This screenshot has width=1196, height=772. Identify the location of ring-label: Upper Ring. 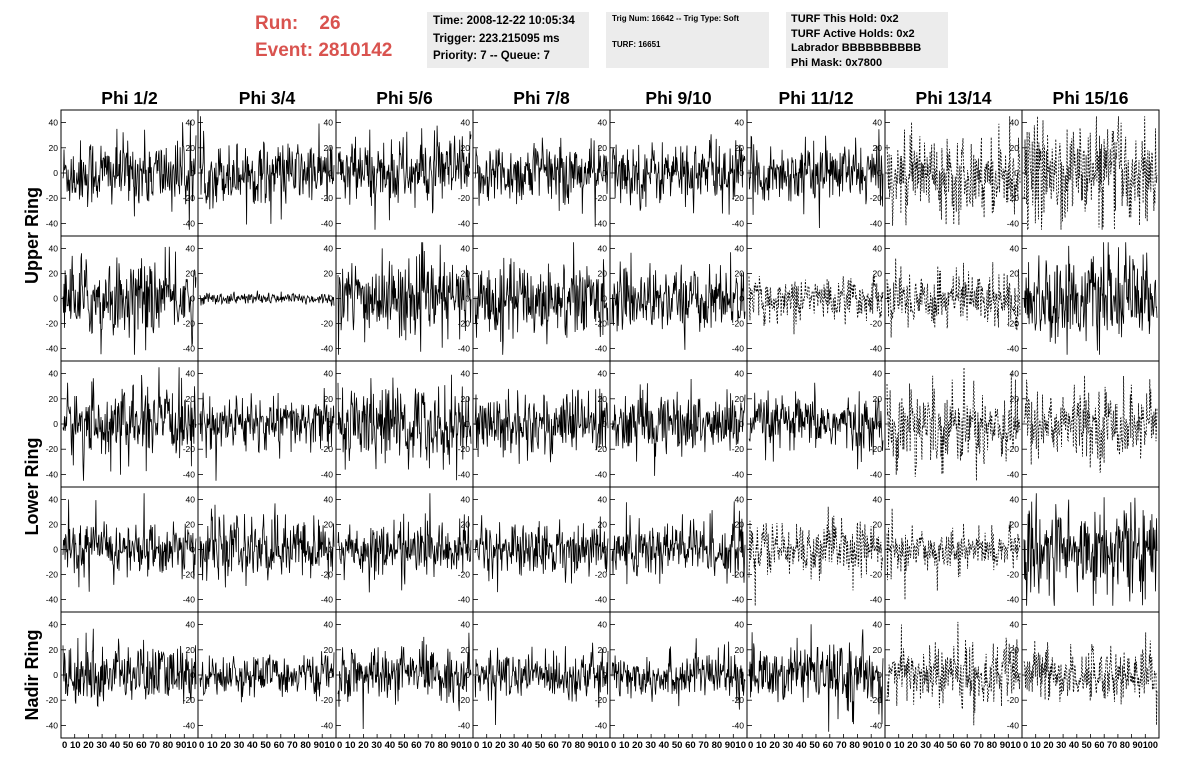
(32, 235).